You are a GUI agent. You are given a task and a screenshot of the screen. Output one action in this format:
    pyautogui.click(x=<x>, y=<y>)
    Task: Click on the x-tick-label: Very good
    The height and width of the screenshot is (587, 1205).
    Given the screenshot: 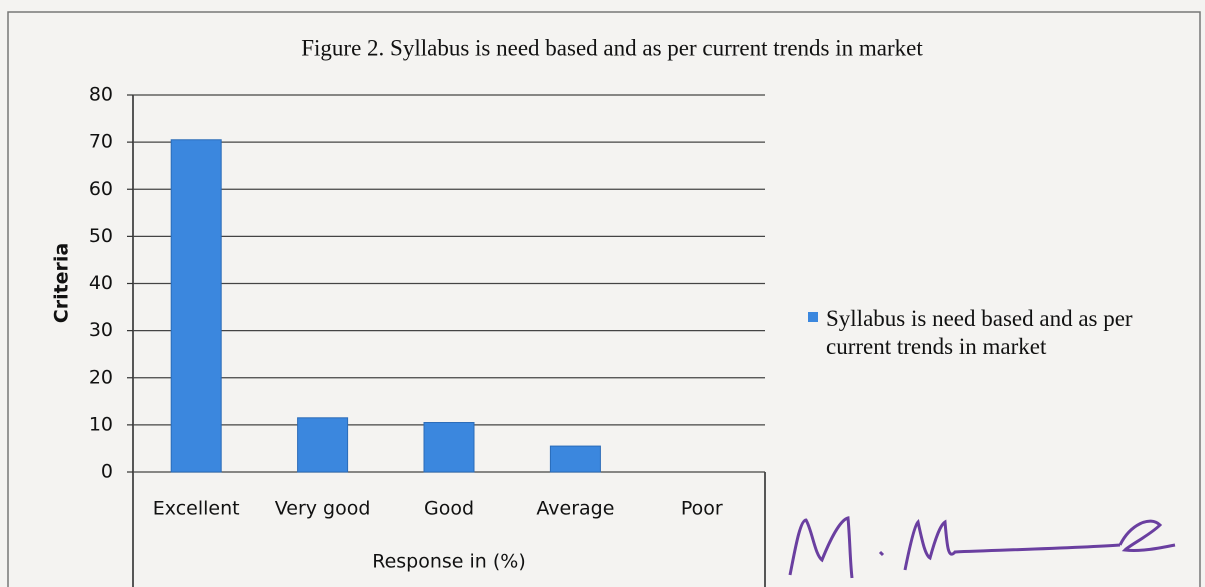 What is the action you would take?
    pyautogui.click(x=323, y=509)
    